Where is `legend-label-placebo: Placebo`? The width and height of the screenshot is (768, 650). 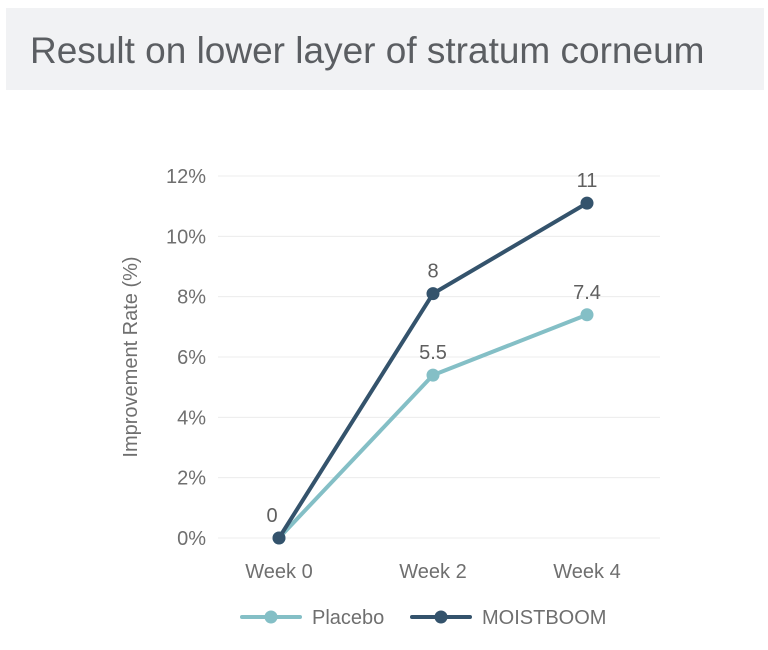 legend-label-placebo: Placebo is located at coordinates (348, 618).